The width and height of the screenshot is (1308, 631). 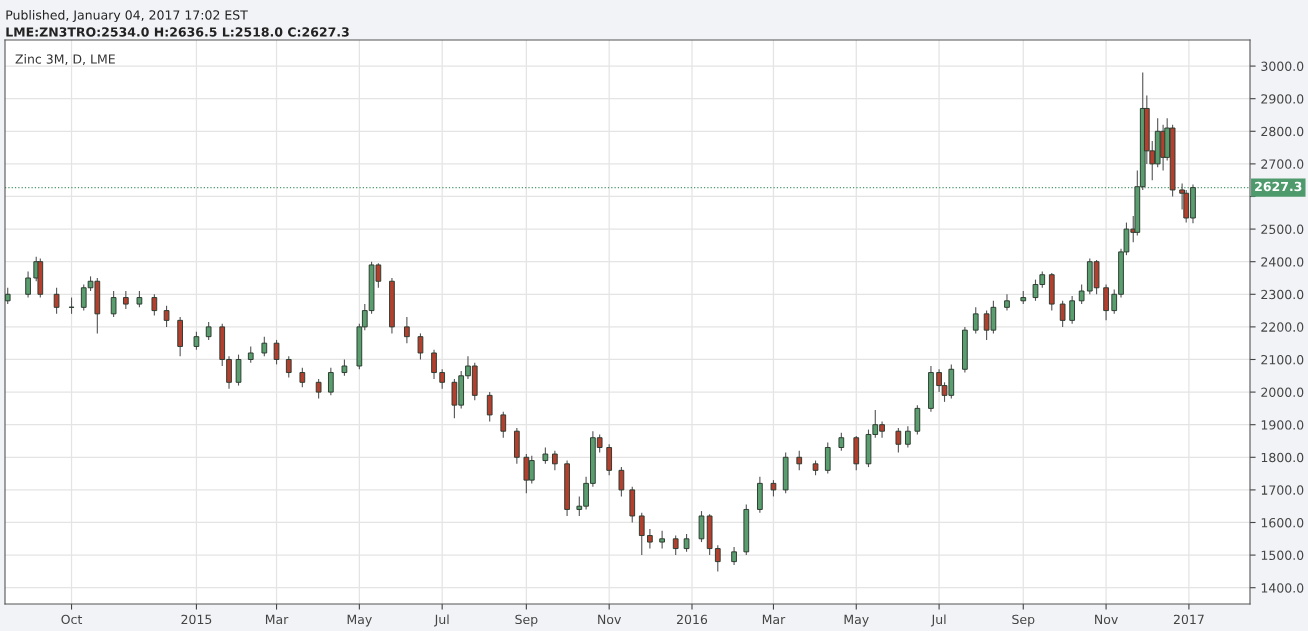 I want to click on y-tick-label: 2500.0, so click(x=1282, y=229).